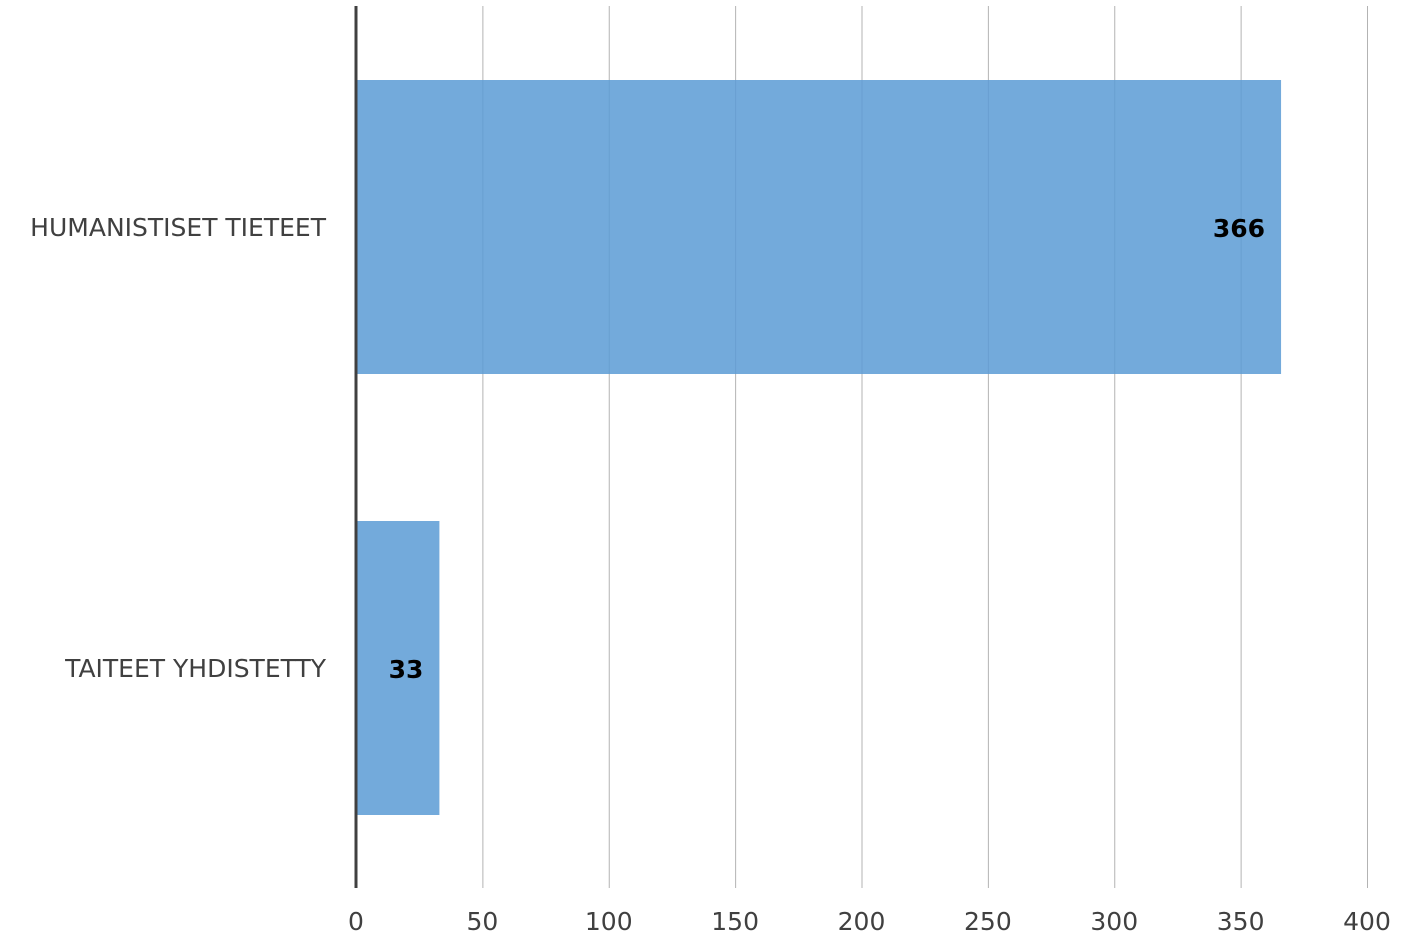  I want to click on tick-label: 50, so click(482, 921).